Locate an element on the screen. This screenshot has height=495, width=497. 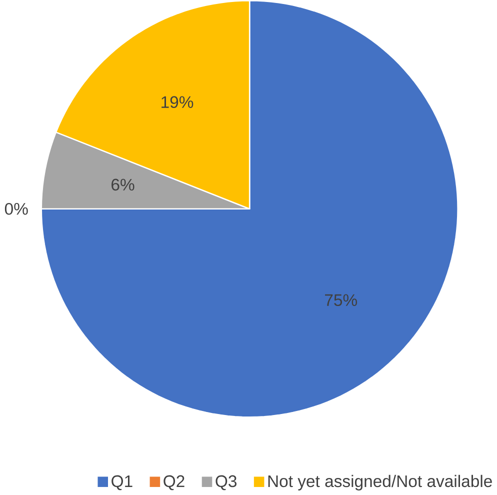
text: 0% is located at coordinates (16, 209).